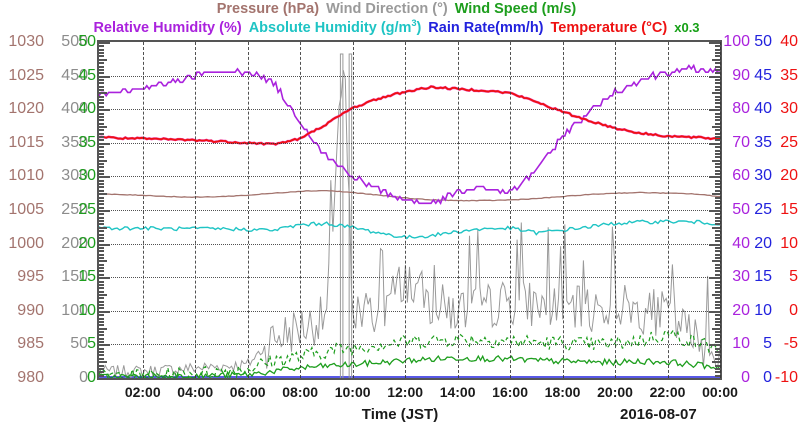  Describe the element at coordinates (30, 277) in the screenshot. I see `tick-label-pressure-7: 995` at that location.